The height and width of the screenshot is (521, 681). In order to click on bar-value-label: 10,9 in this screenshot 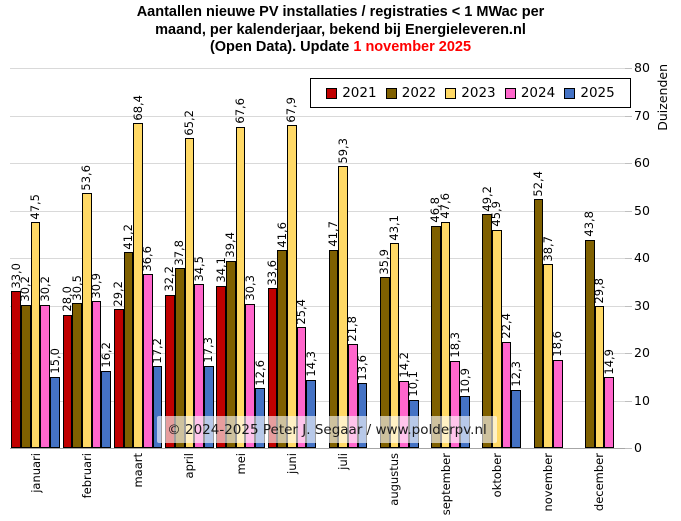, I will do `click(464, 380)`.